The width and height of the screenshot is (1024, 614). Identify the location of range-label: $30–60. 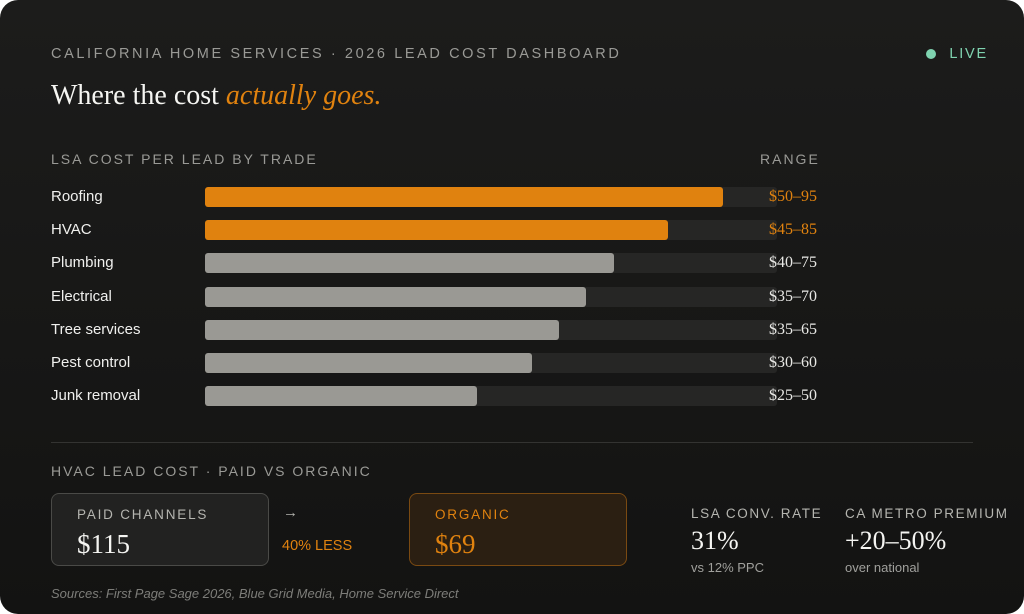
(793, 362).